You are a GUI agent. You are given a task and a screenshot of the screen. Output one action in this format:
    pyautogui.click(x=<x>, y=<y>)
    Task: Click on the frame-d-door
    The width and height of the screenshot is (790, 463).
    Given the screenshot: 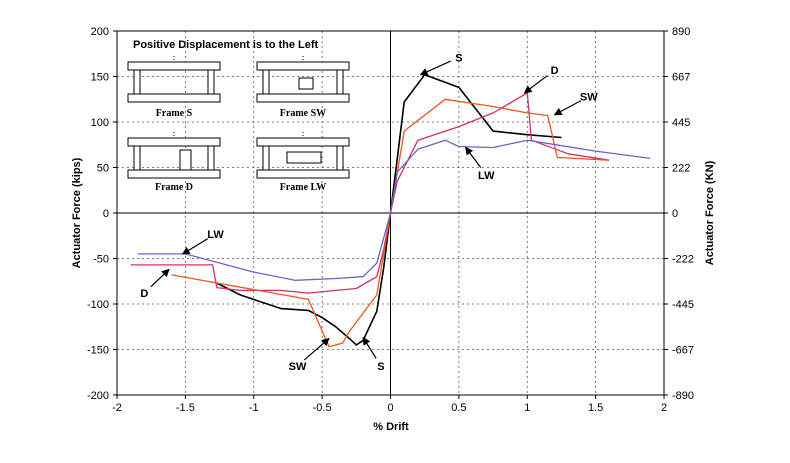 What is the action you would take?
    pyautogui.click(x=185, y=160)
    